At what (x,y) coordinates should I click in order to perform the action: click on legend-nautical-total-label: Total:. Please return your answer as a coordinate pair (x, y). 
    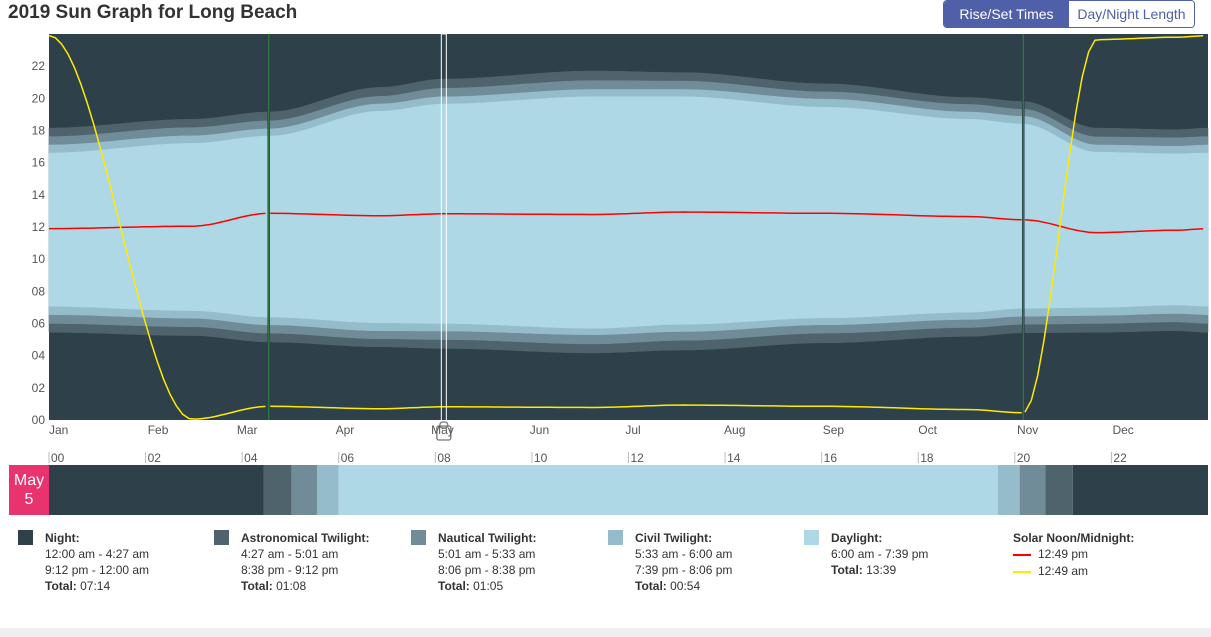
    Looking at the image, I should click on (454, 586).